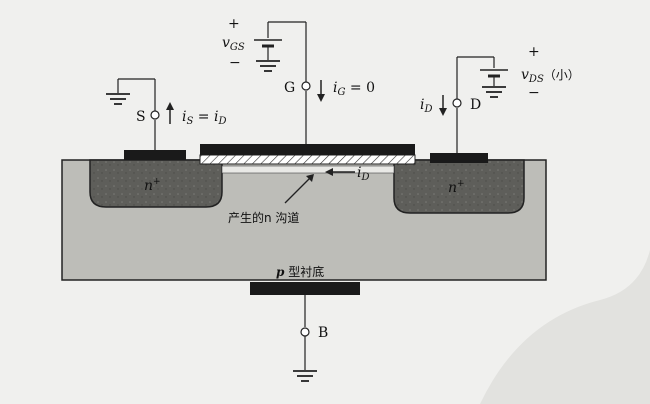 The image size is (650, 404). I want to click on source-contact, so click(155, 155).